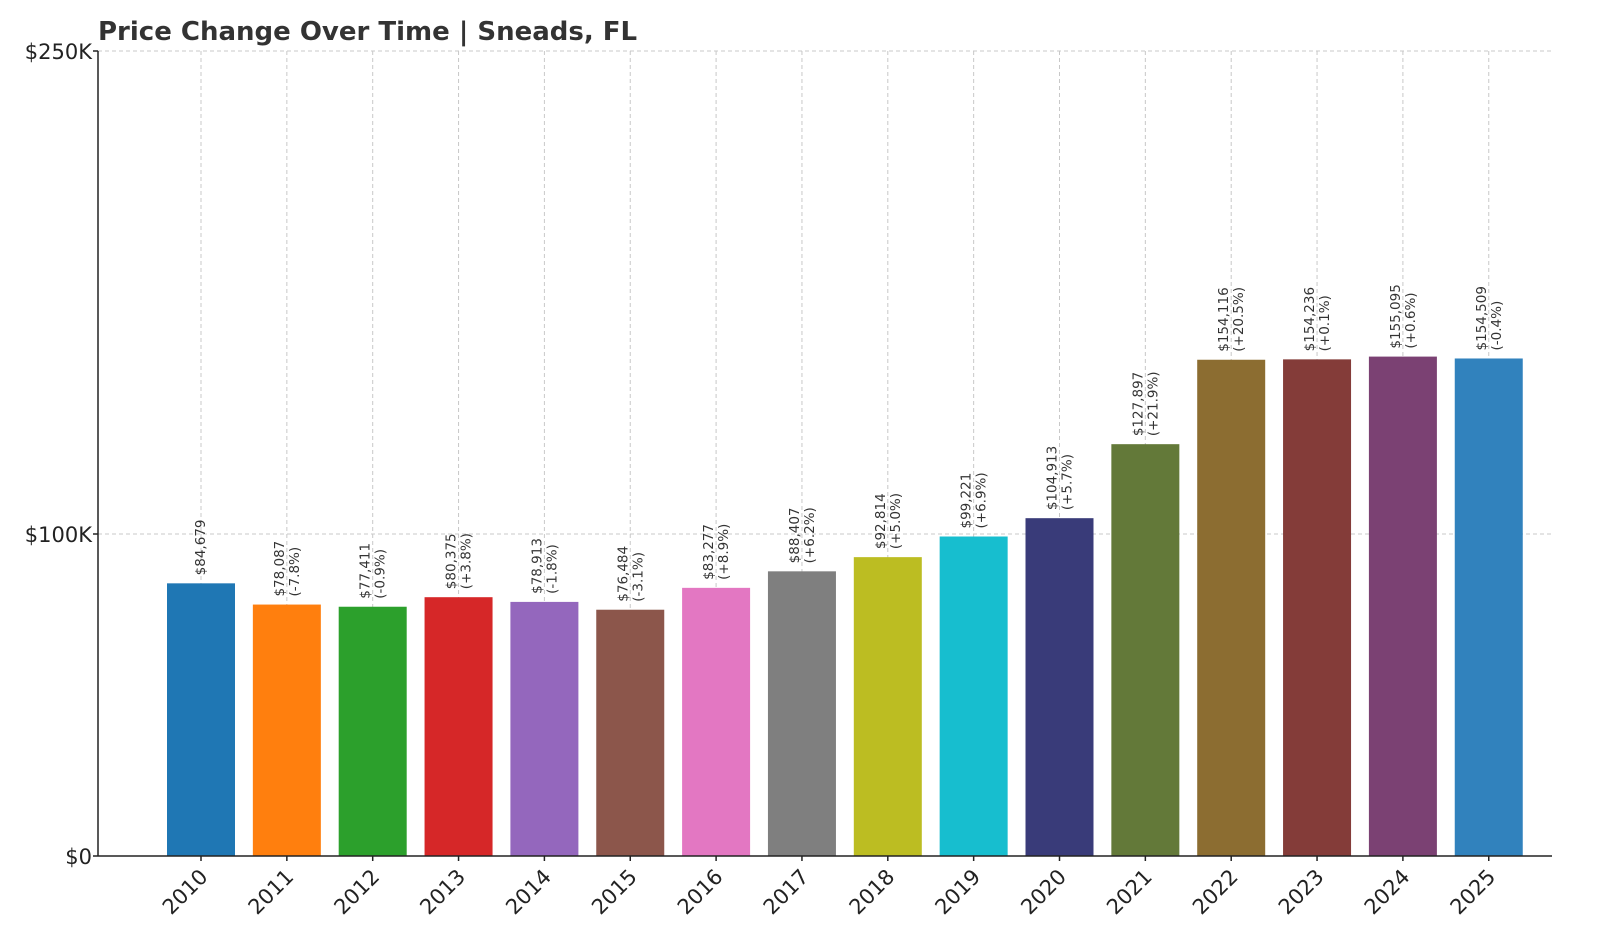 The image size is (1600, 937). What do you see at coordinates (887, 706) in the screenshot?
I see `bar-2018` at bounding box center [887, 706].